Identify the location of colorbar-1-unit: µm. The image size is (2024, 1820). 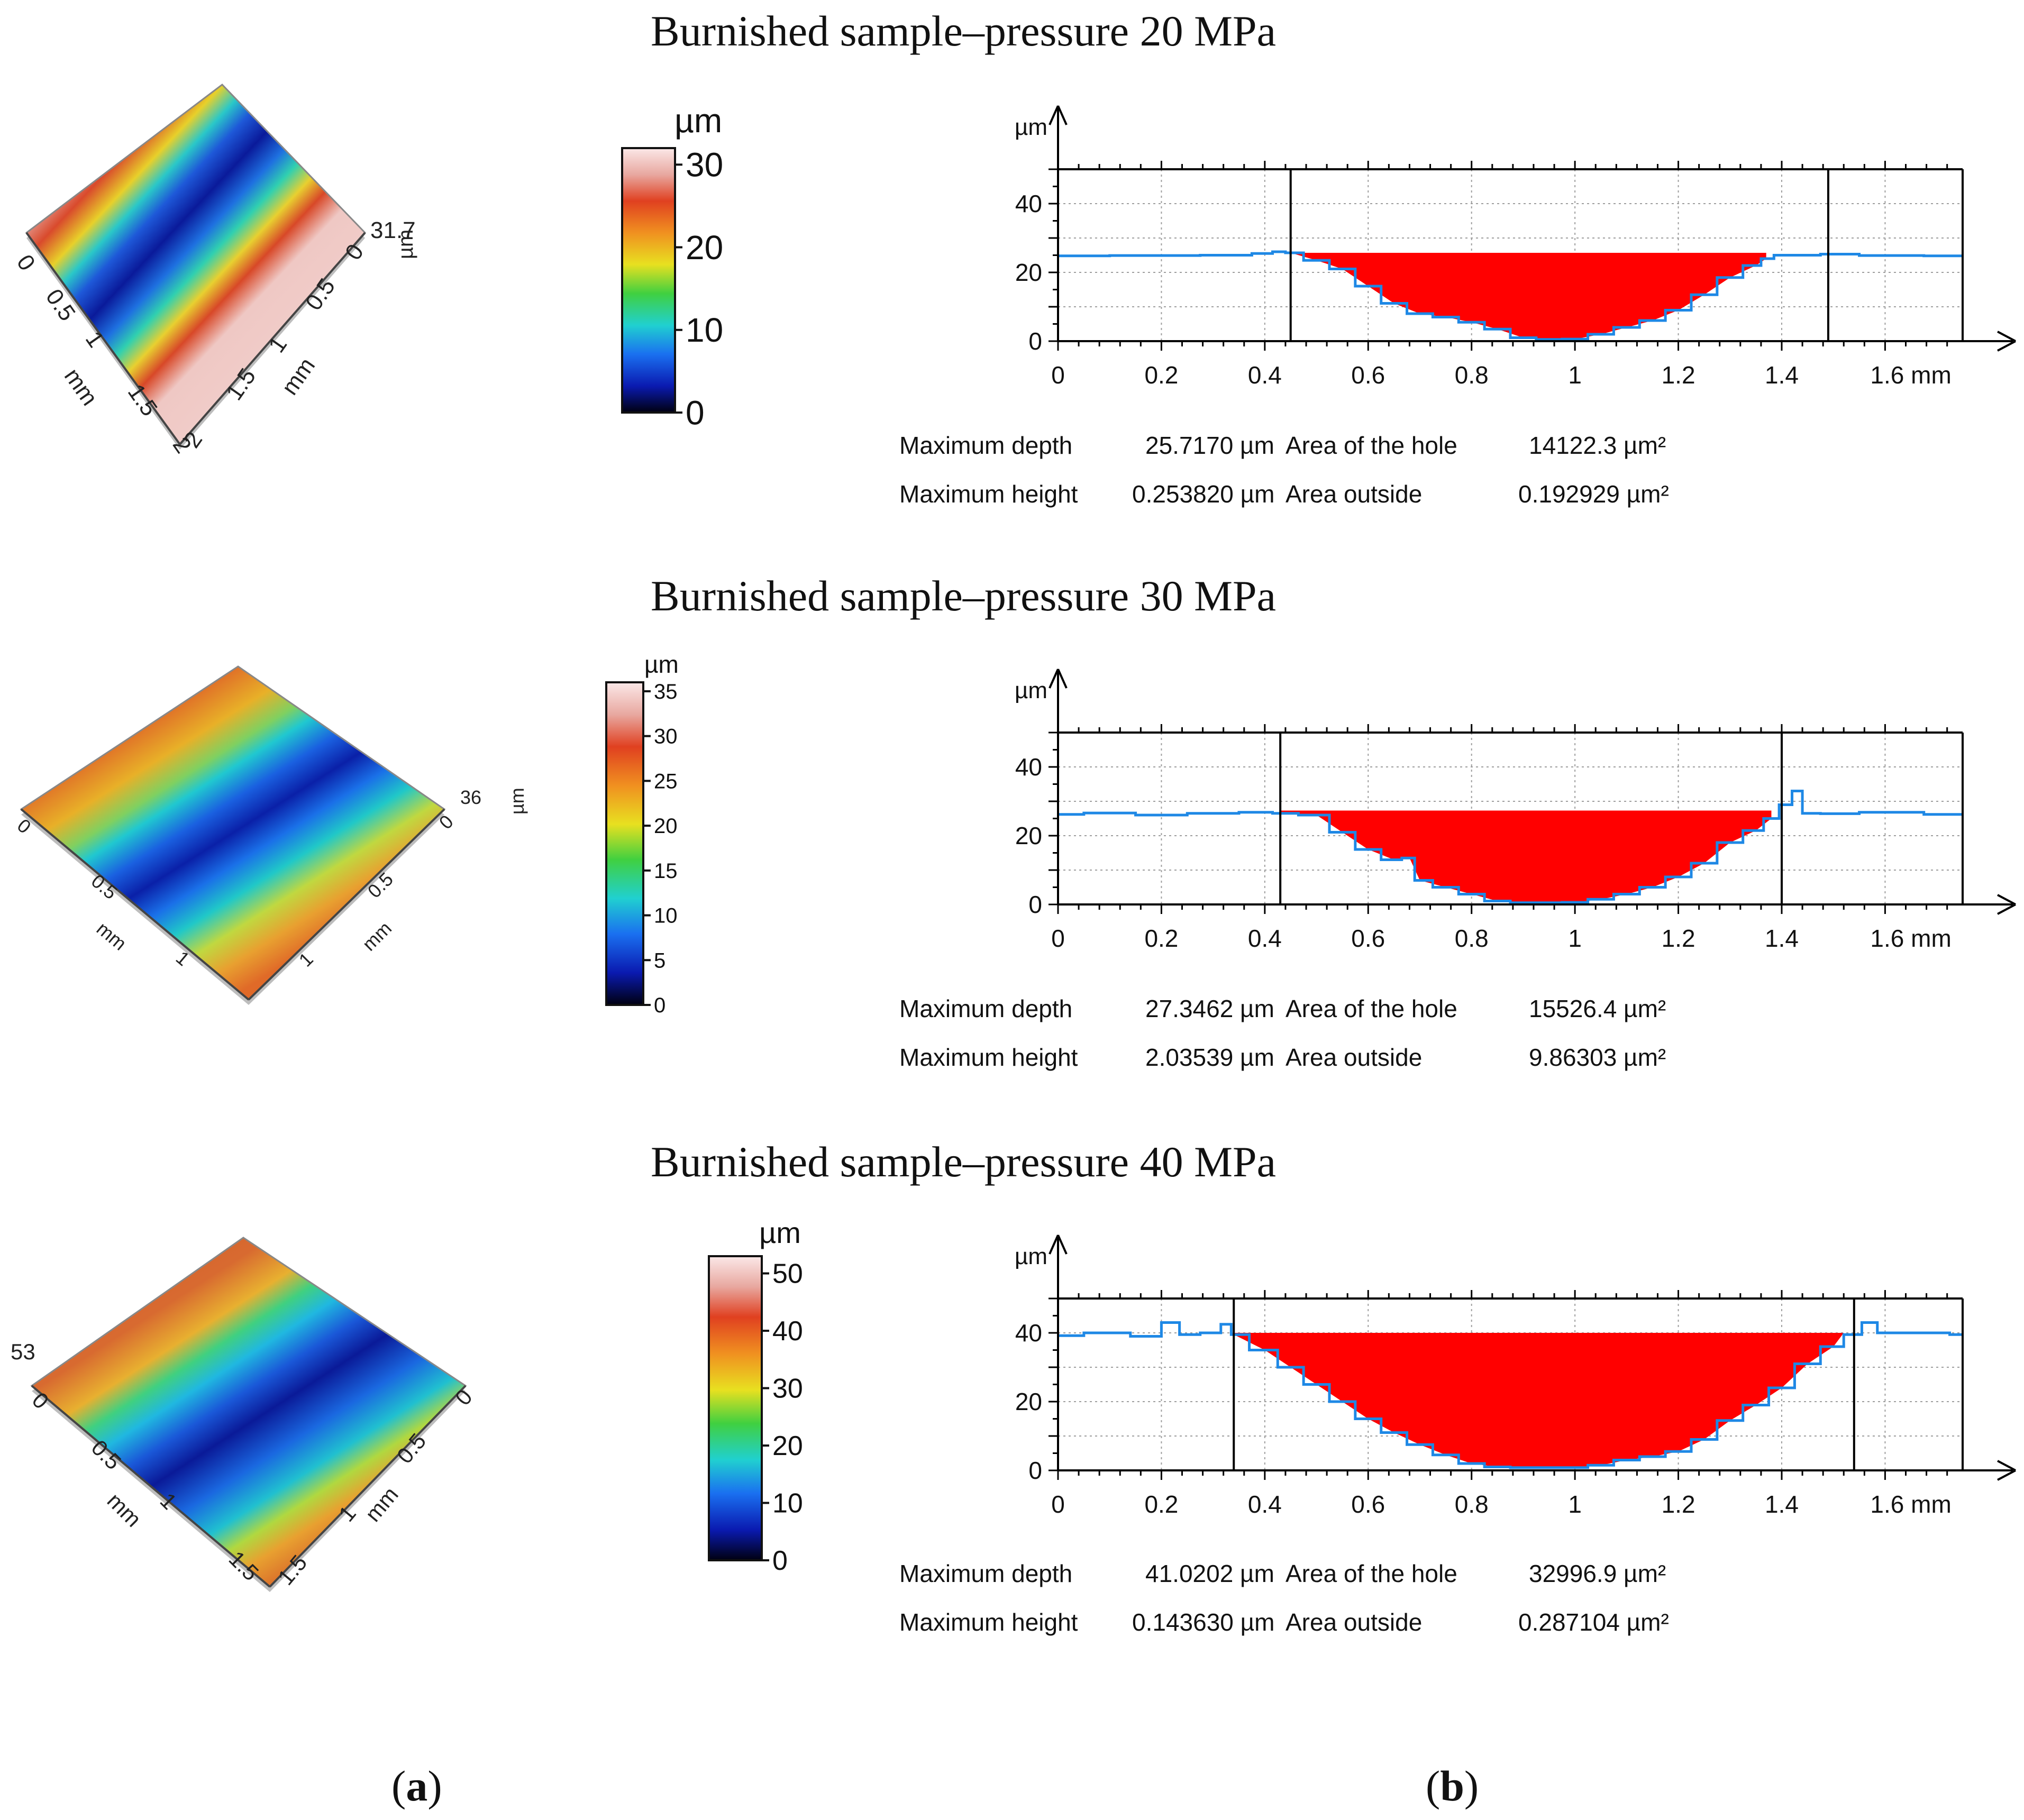
(698, 121).